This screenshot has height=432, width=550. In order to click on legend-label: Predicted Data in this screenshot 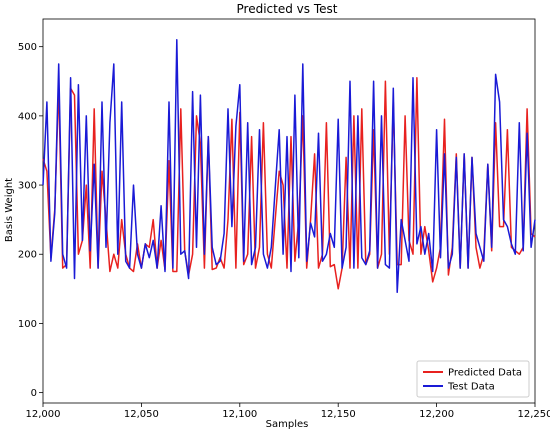, I will do `click(485, 373)`.